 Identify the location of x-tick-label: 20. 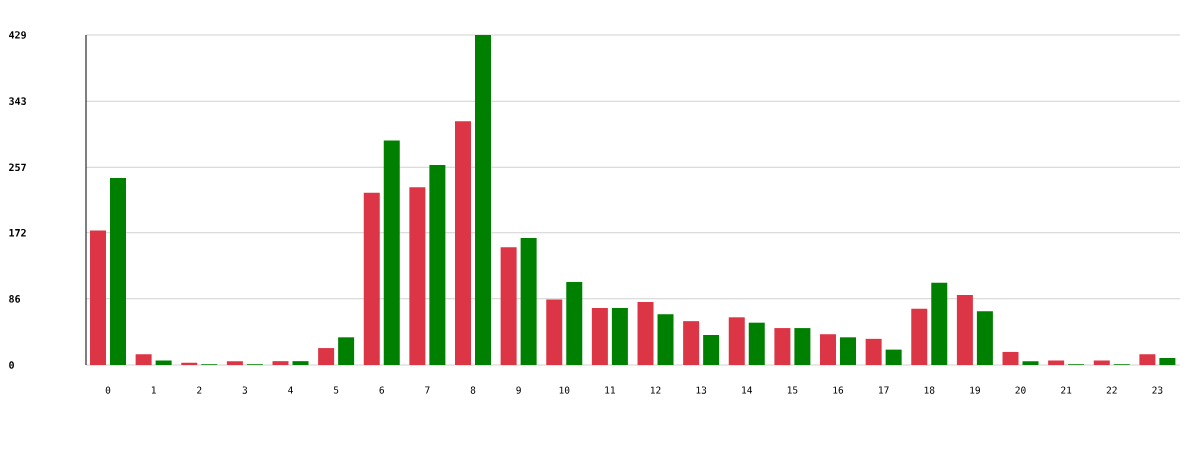
(1020, 390).